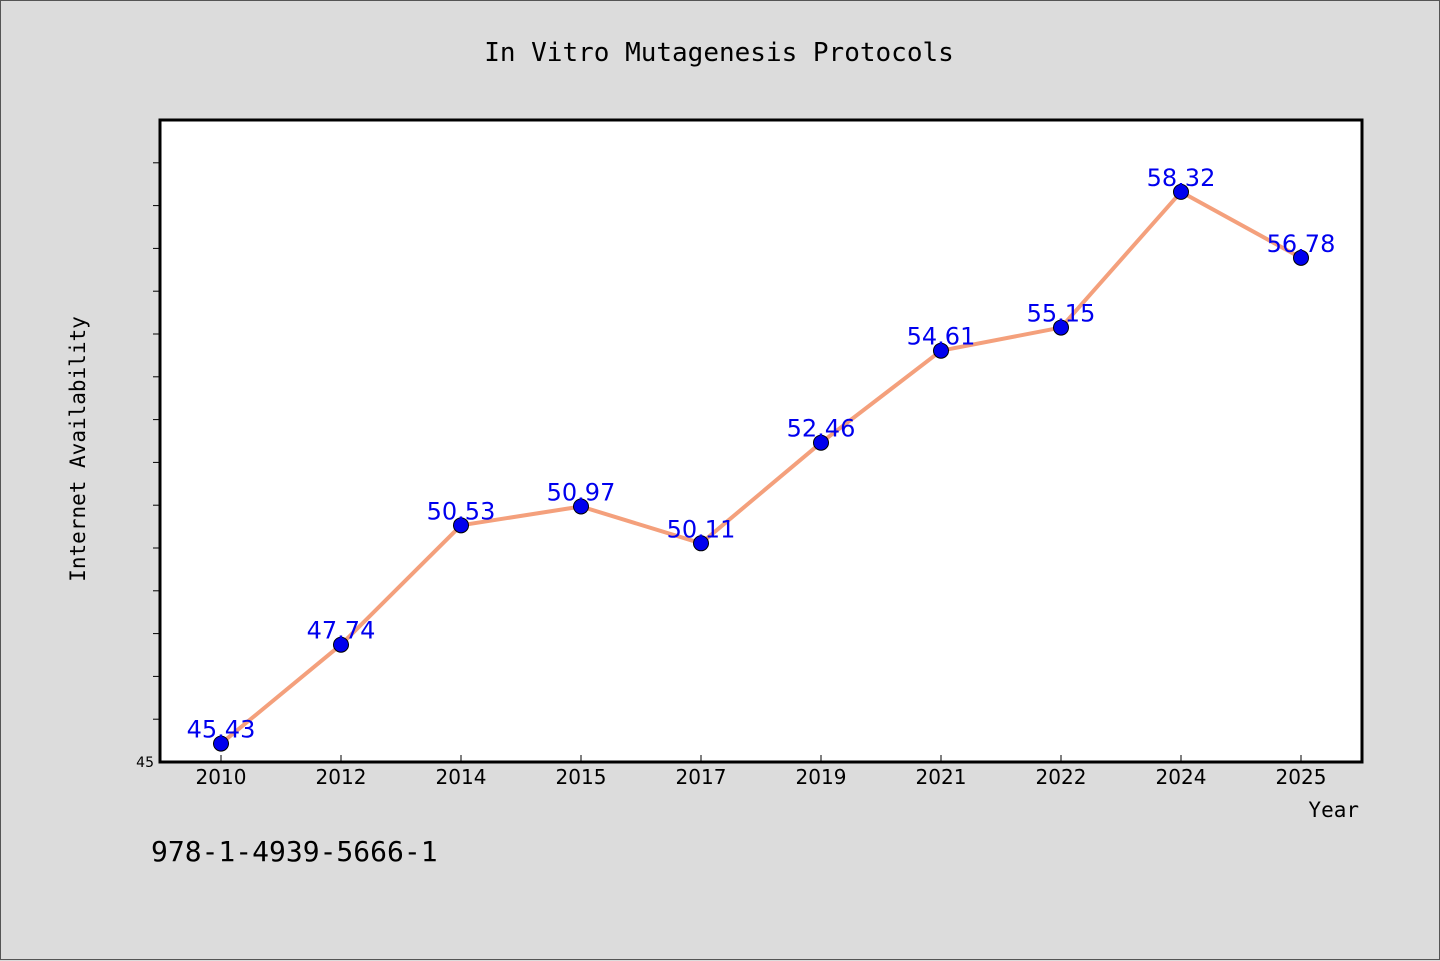 The height and width of the screenshot is (961, 1440). Describe the element at coordinates (294, 851) in the screenshot. I see `isbn-text: 978-1-4939-5666-1` at that location.